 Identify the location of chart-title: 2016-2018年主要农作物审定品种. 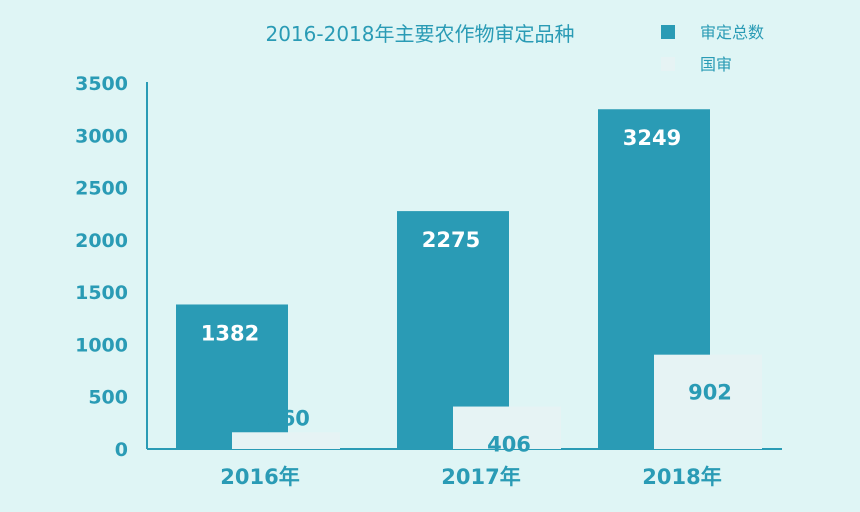
(419, 34).